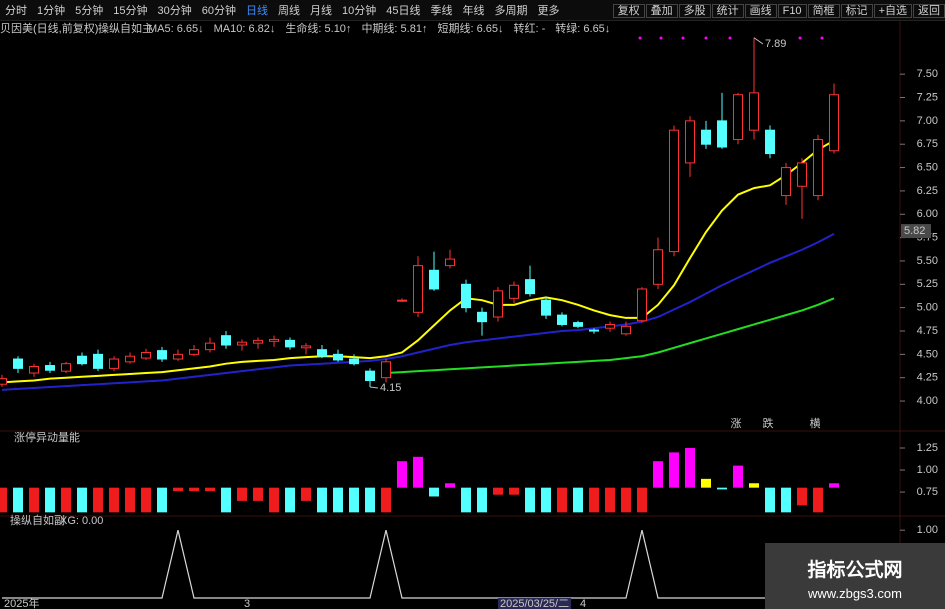 Image resolution: width=945 pixels, height=609 pixels. I want to click on signal-dots, so click(731, 38).